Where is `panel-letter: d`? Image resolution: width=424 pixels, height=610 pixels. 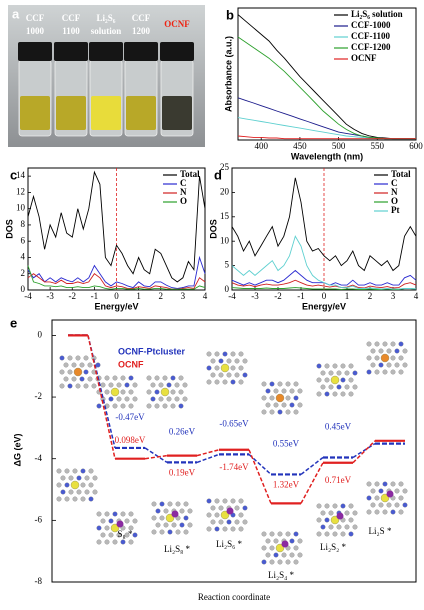
panel-letter: d is located at coordinates (218, 174).